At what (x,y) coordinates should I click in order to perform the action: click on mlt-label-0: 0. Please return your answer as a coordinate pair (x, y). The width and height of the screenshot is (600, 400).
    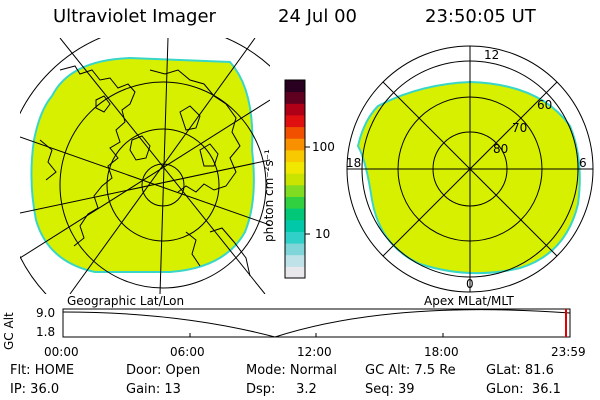
    Looking at the image, I should click on (470, 284).